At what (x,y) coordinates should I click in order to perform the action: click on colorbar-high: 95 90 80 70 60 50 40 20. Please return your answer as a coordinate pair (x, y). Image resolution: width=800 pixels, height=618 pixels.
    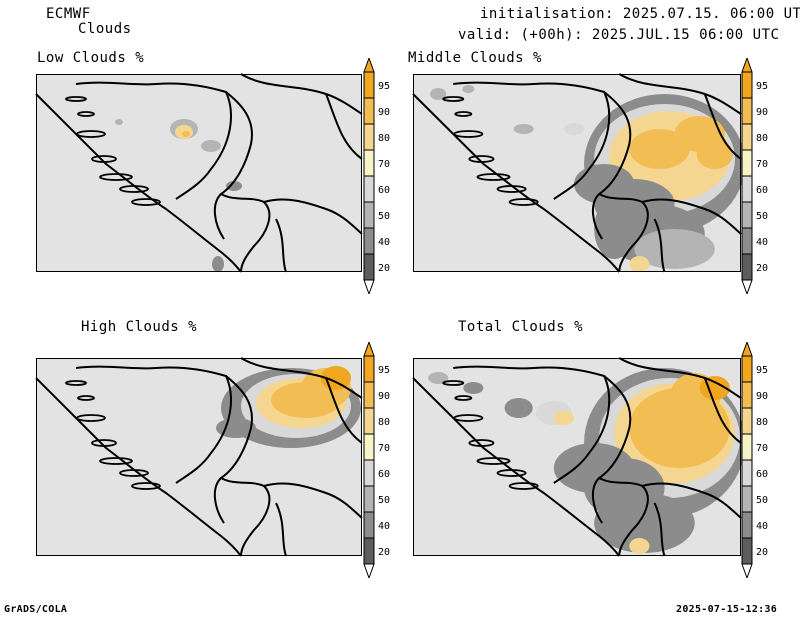
    Looking at the image, I should click on (376, 460).